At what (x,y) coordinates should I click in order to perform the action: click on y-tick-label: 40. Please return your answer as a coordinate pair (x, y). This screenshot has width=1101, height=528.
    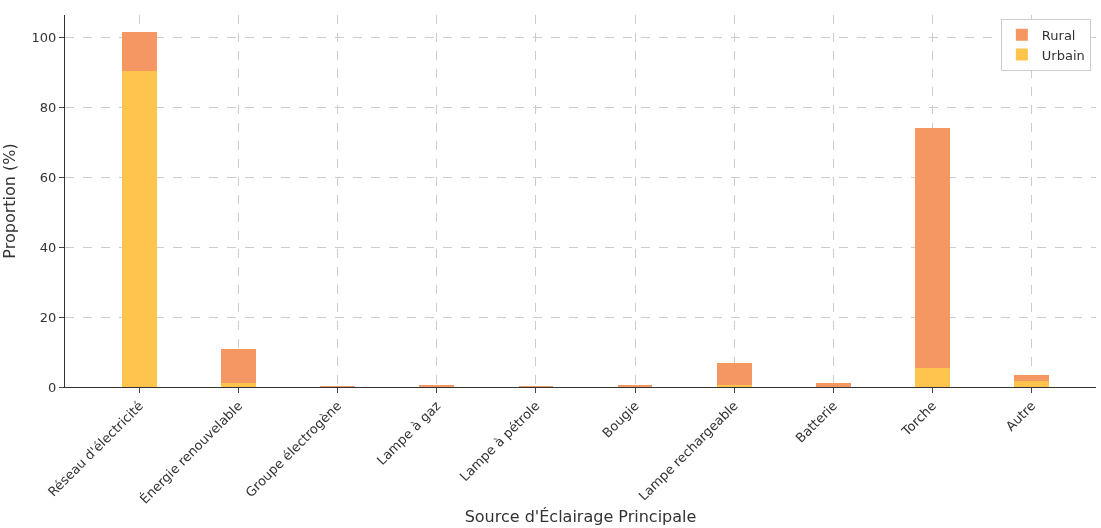
    Looking at the image, I should click on (48, 247).